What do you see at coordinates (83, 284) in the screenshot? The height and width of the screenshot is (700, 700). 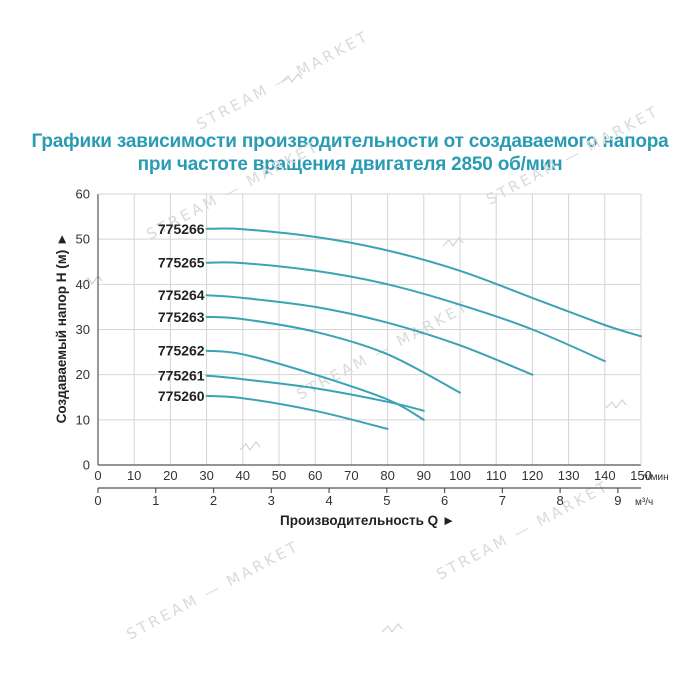 I see `y-tick-label: 40` at bounding box center [83, 284].